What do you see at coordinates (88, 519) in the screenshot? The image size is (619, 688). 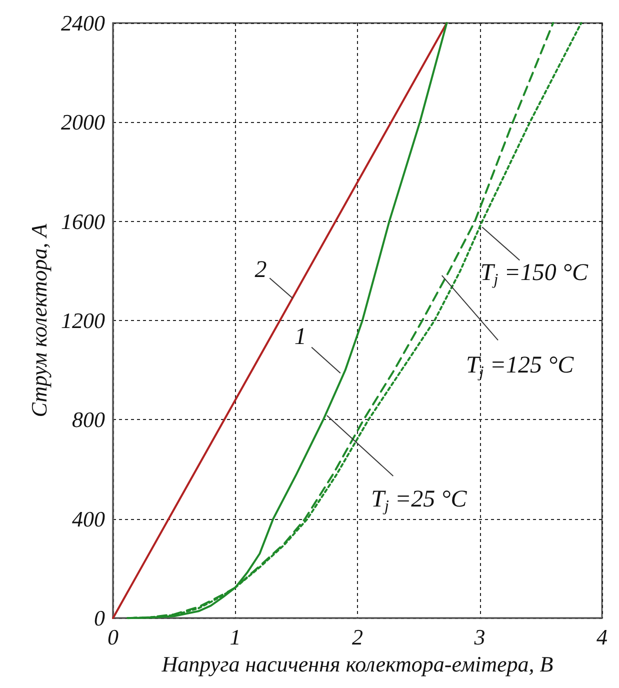 I see `y-tick-label: 400` at bounding box center [88, 519].